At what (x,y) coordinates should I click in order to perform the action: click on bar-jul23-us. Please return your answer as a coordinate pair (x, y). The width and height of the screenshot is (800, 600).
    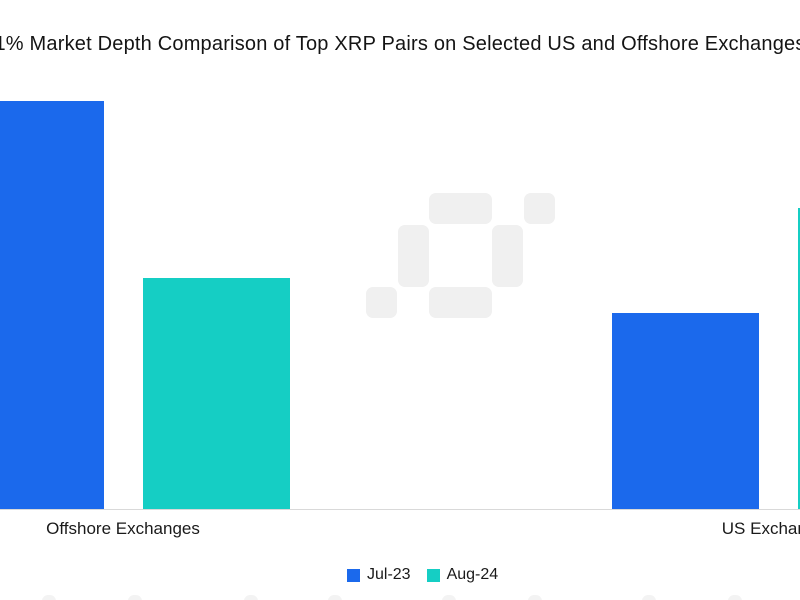
    Looking at the image, I should click on (685, 411).